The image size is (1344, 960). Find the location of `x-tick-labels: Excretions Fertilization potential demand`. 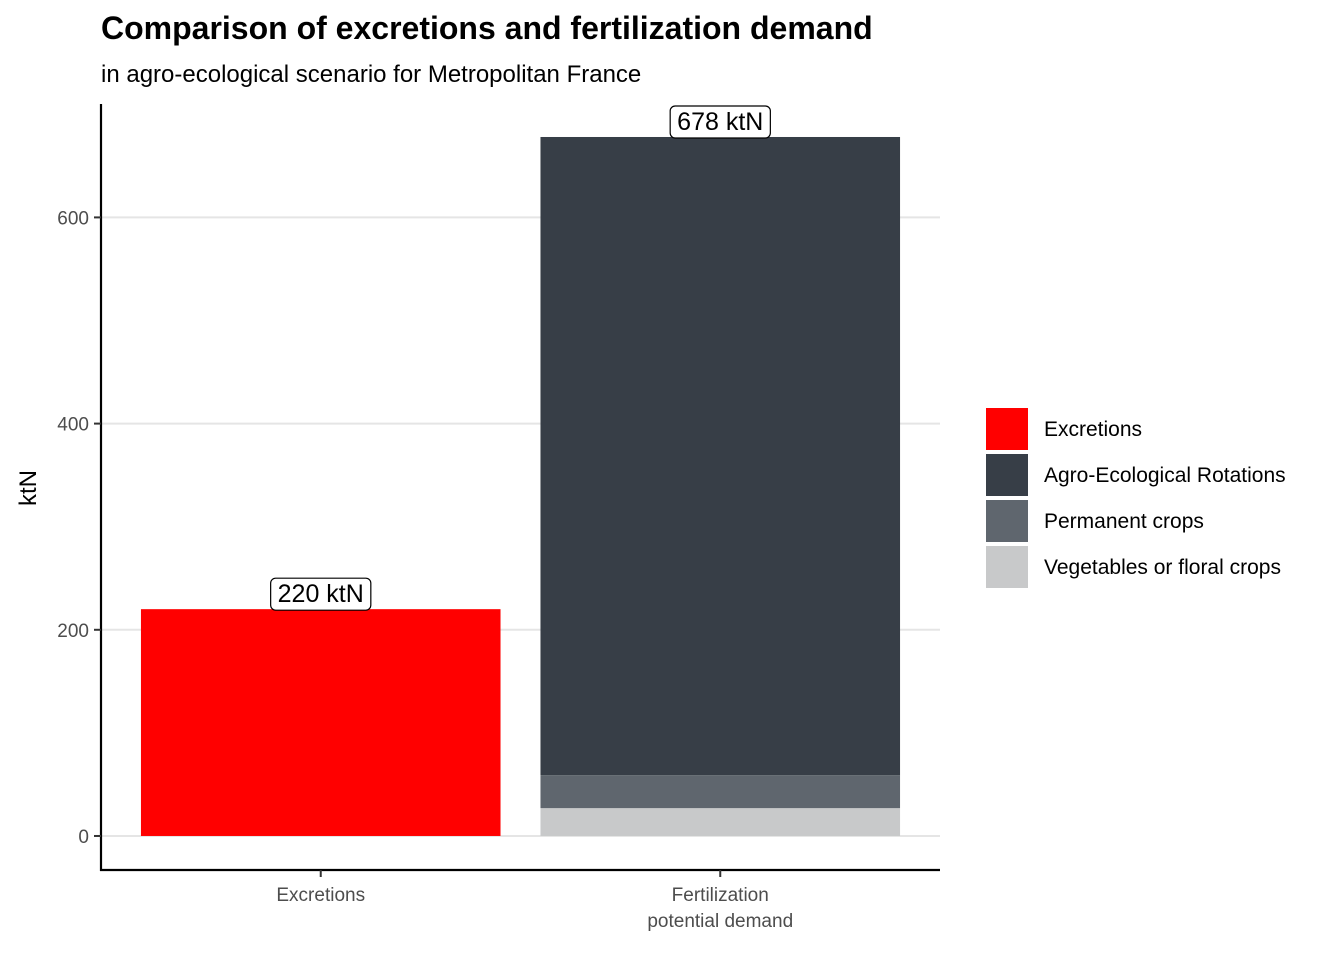

x-tick-labels: Excretions Fertilization potential demand is located at coordinates (534, 908).